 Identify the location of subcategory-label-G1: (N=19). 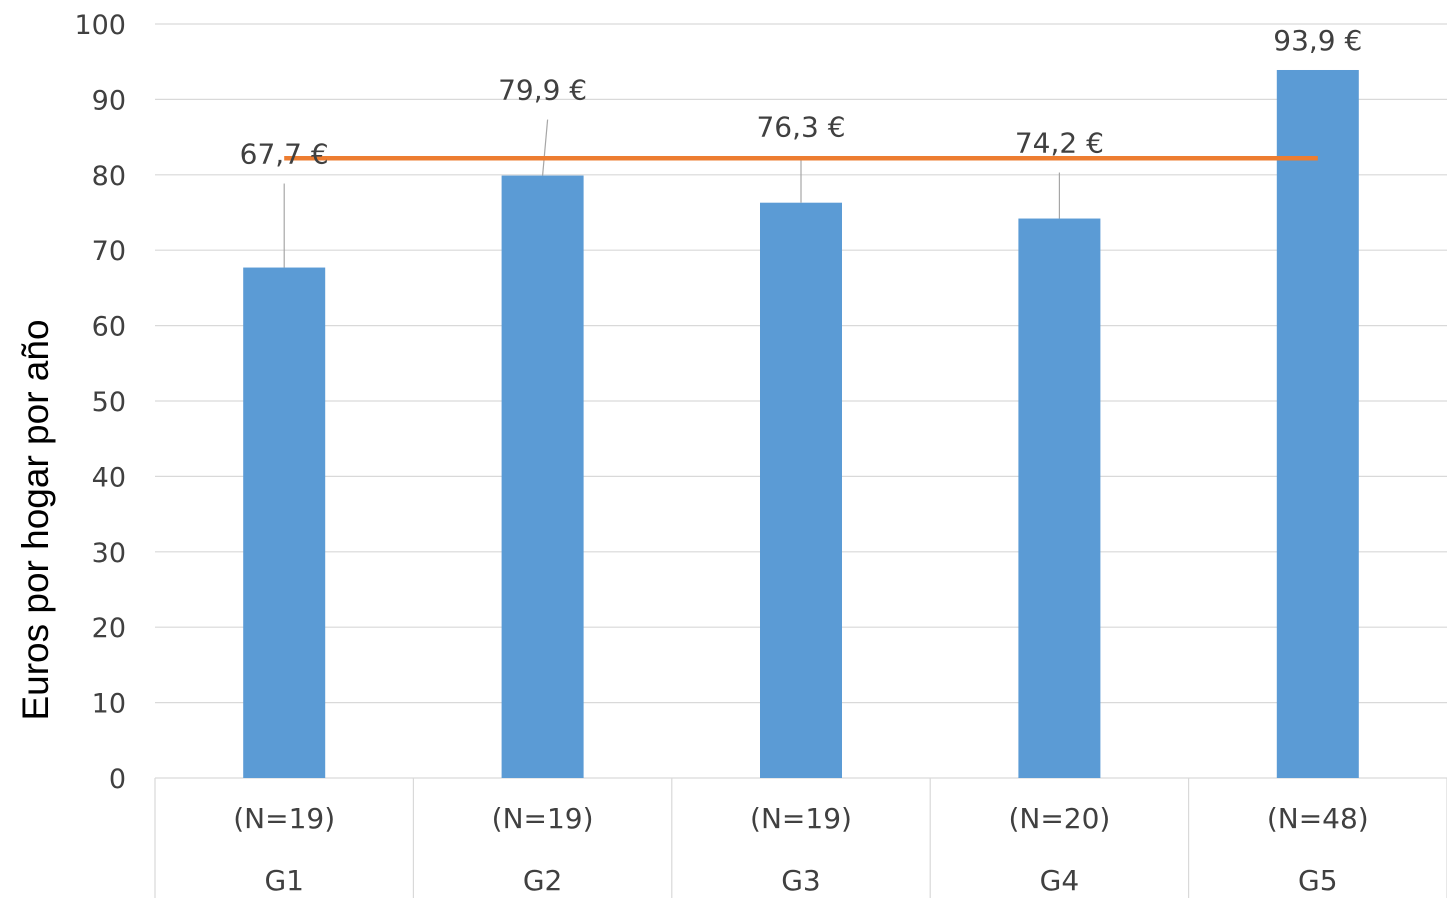
(284, 818).